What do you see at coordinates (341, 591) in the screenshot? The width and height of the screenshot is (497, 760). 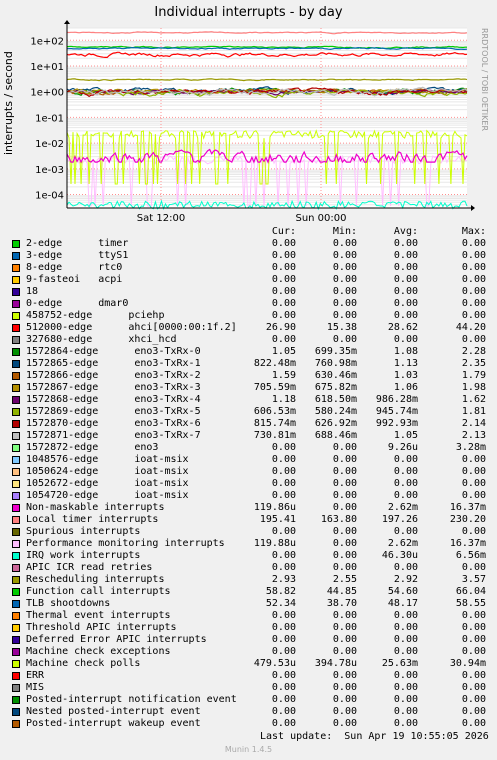 I see `legend-min-value: 44.85` at bounding box center [341, 591].